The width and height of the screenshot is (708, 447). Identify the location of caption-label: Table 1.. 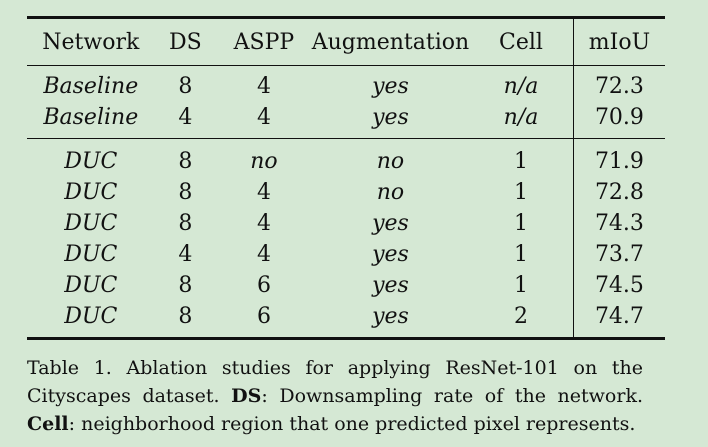
(69, 368).